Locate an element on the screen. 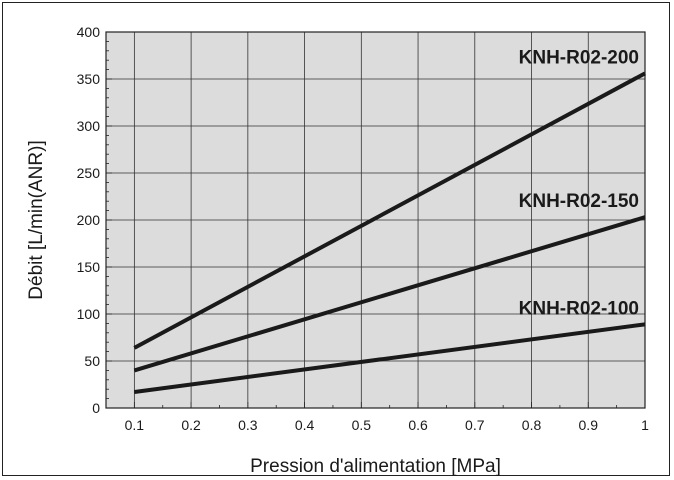  x-tick-label: 1 is located at coordinates (645, 425).